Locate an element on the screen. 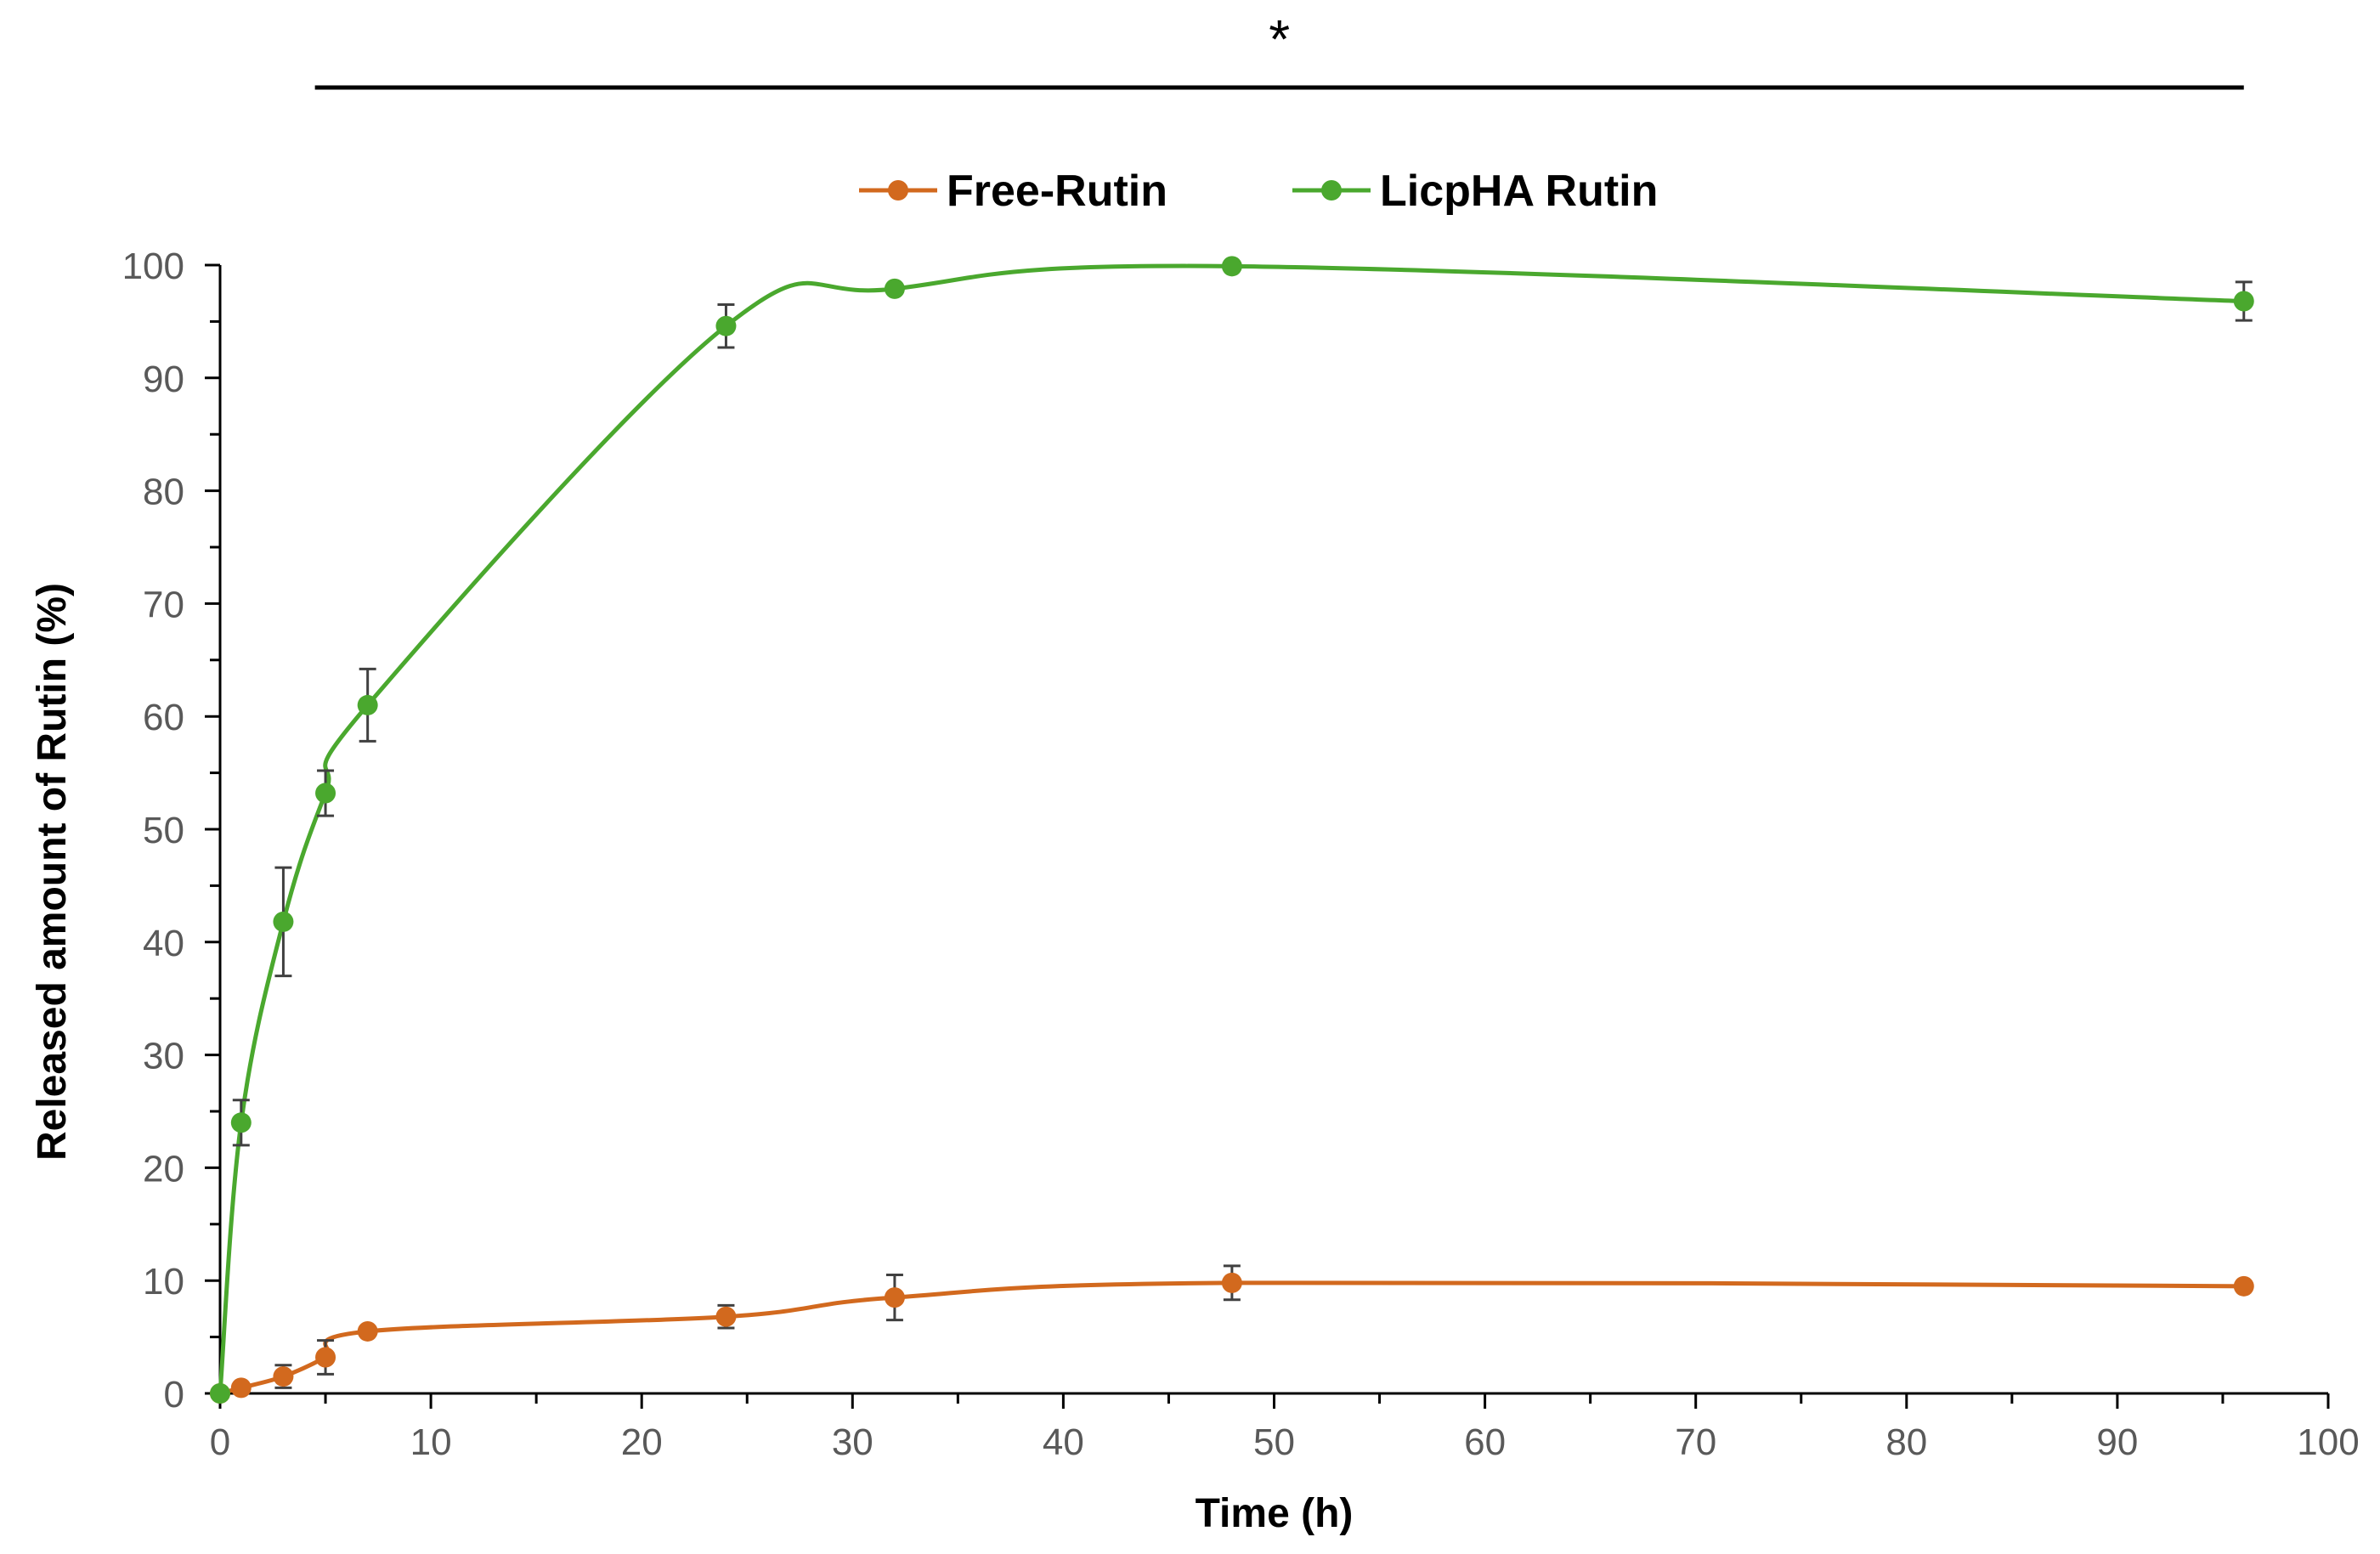  y-tick-label: 50 is located at coordinates (164, 830).